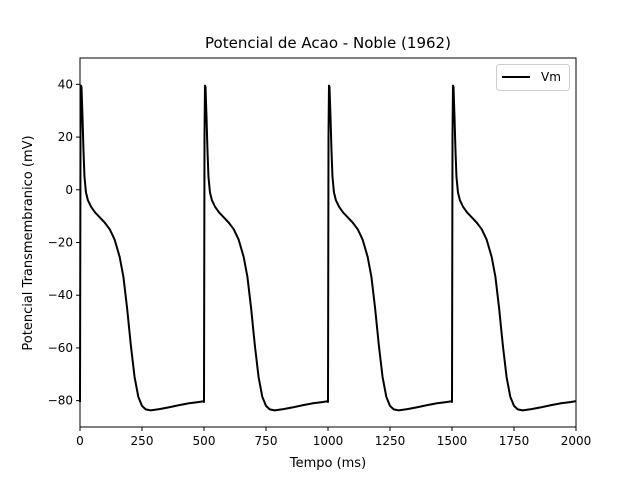 The image size is (640, 480). What do you see at coordinates (328, 43) in the screenshot?
I see `chart-title: Potencial de Acao - Noble (1962)` at bounding box center [328, 43].